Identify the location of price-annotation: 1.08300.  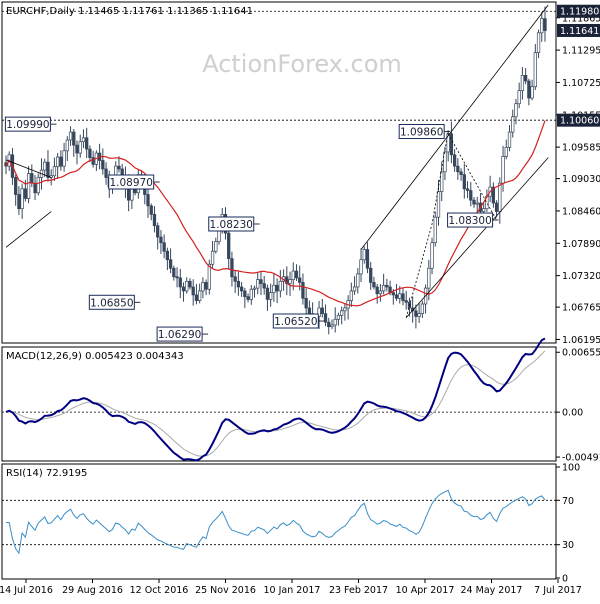
(473, 220).